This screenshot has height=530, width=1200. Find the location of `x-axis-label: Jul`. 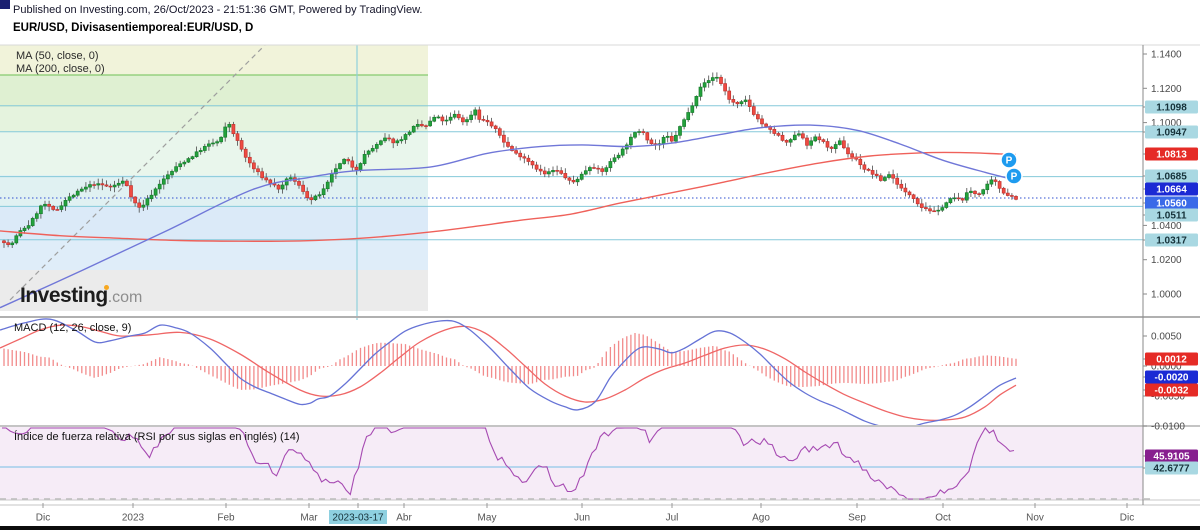

x-axis-label: Jul is located at coordinates (672, 518).